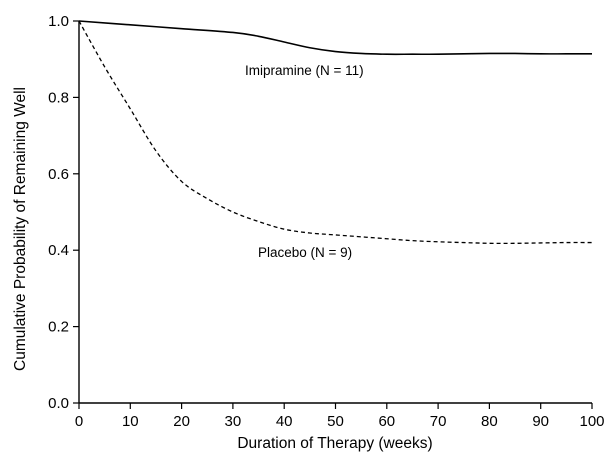  Describe the element at coordinates (438, 421) in the screenshot. I see `x-tick-label: 70` at that location.